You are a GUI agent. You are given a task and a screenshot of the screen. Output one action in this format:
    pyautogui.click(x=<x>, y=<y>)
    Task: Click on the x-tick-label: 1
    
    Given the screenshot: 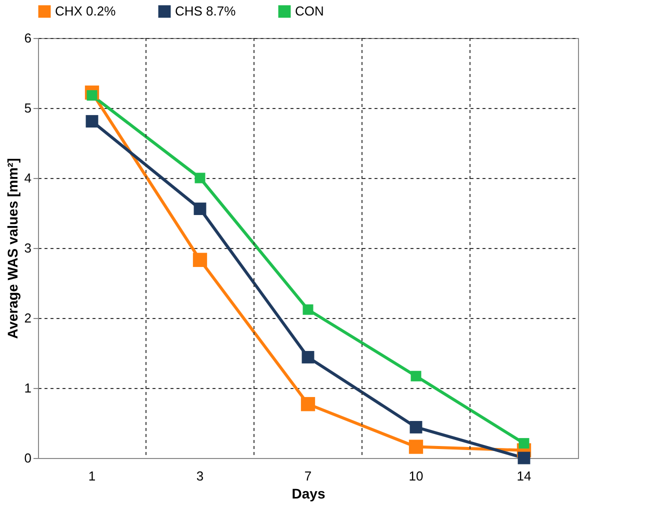 What is the action you would take?
    pyautogui.click(x=92, y=476)
    